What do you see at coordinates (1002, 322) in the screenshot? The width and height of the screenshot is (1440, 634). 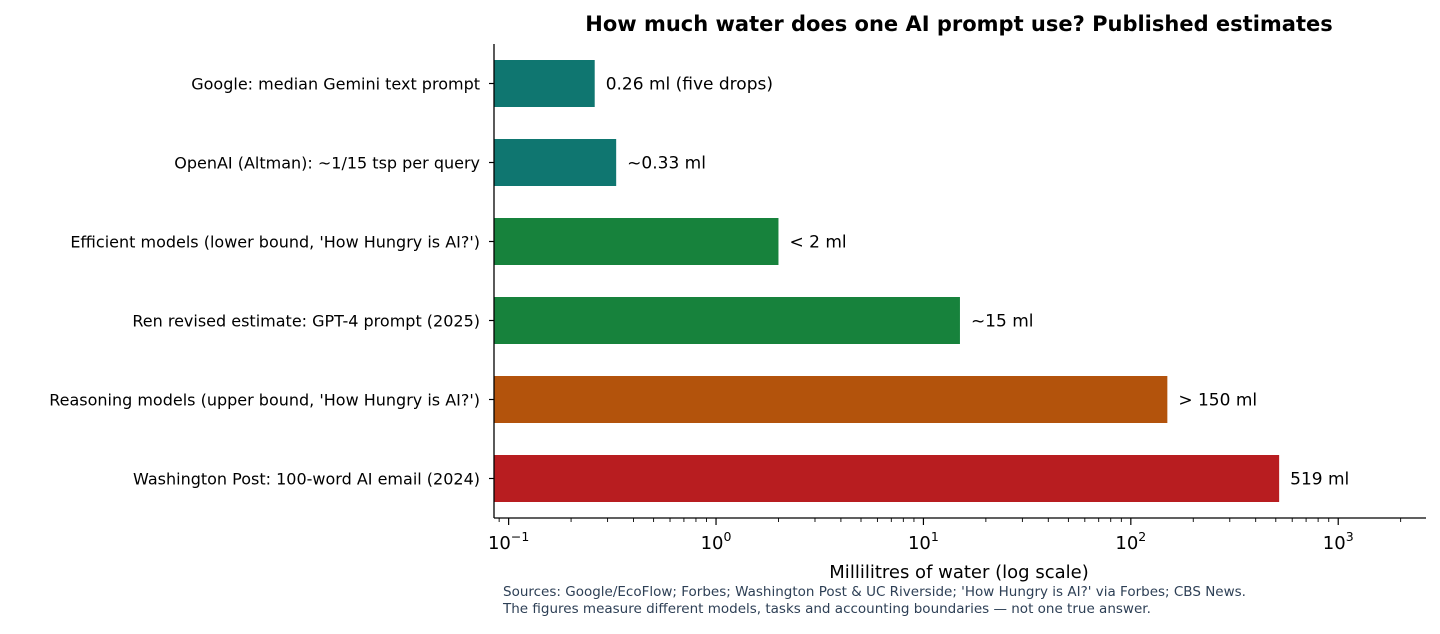 I see `bar-value-label: ~15 ml` at bounding box center [1002, 322].